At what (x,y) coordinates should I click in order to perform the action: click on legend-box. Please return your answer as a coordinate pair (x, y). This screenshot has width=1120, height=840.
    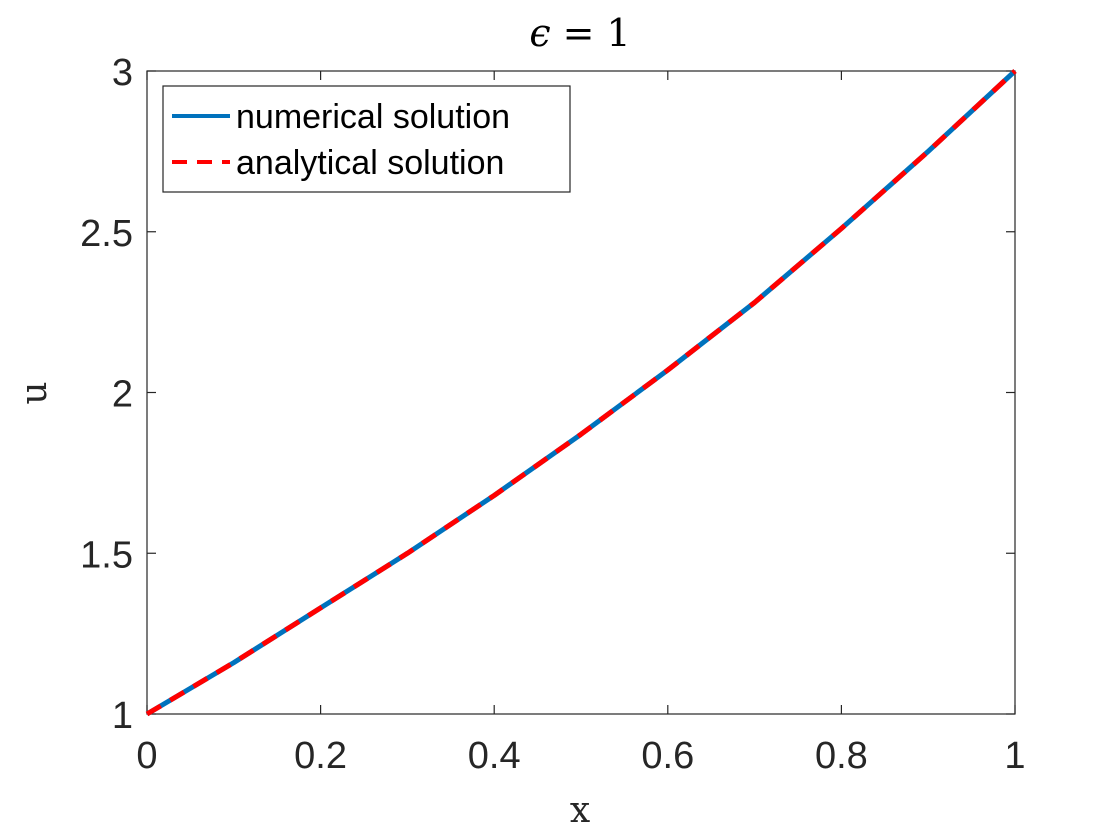
    Looking at the image, I should click on (366, 139).